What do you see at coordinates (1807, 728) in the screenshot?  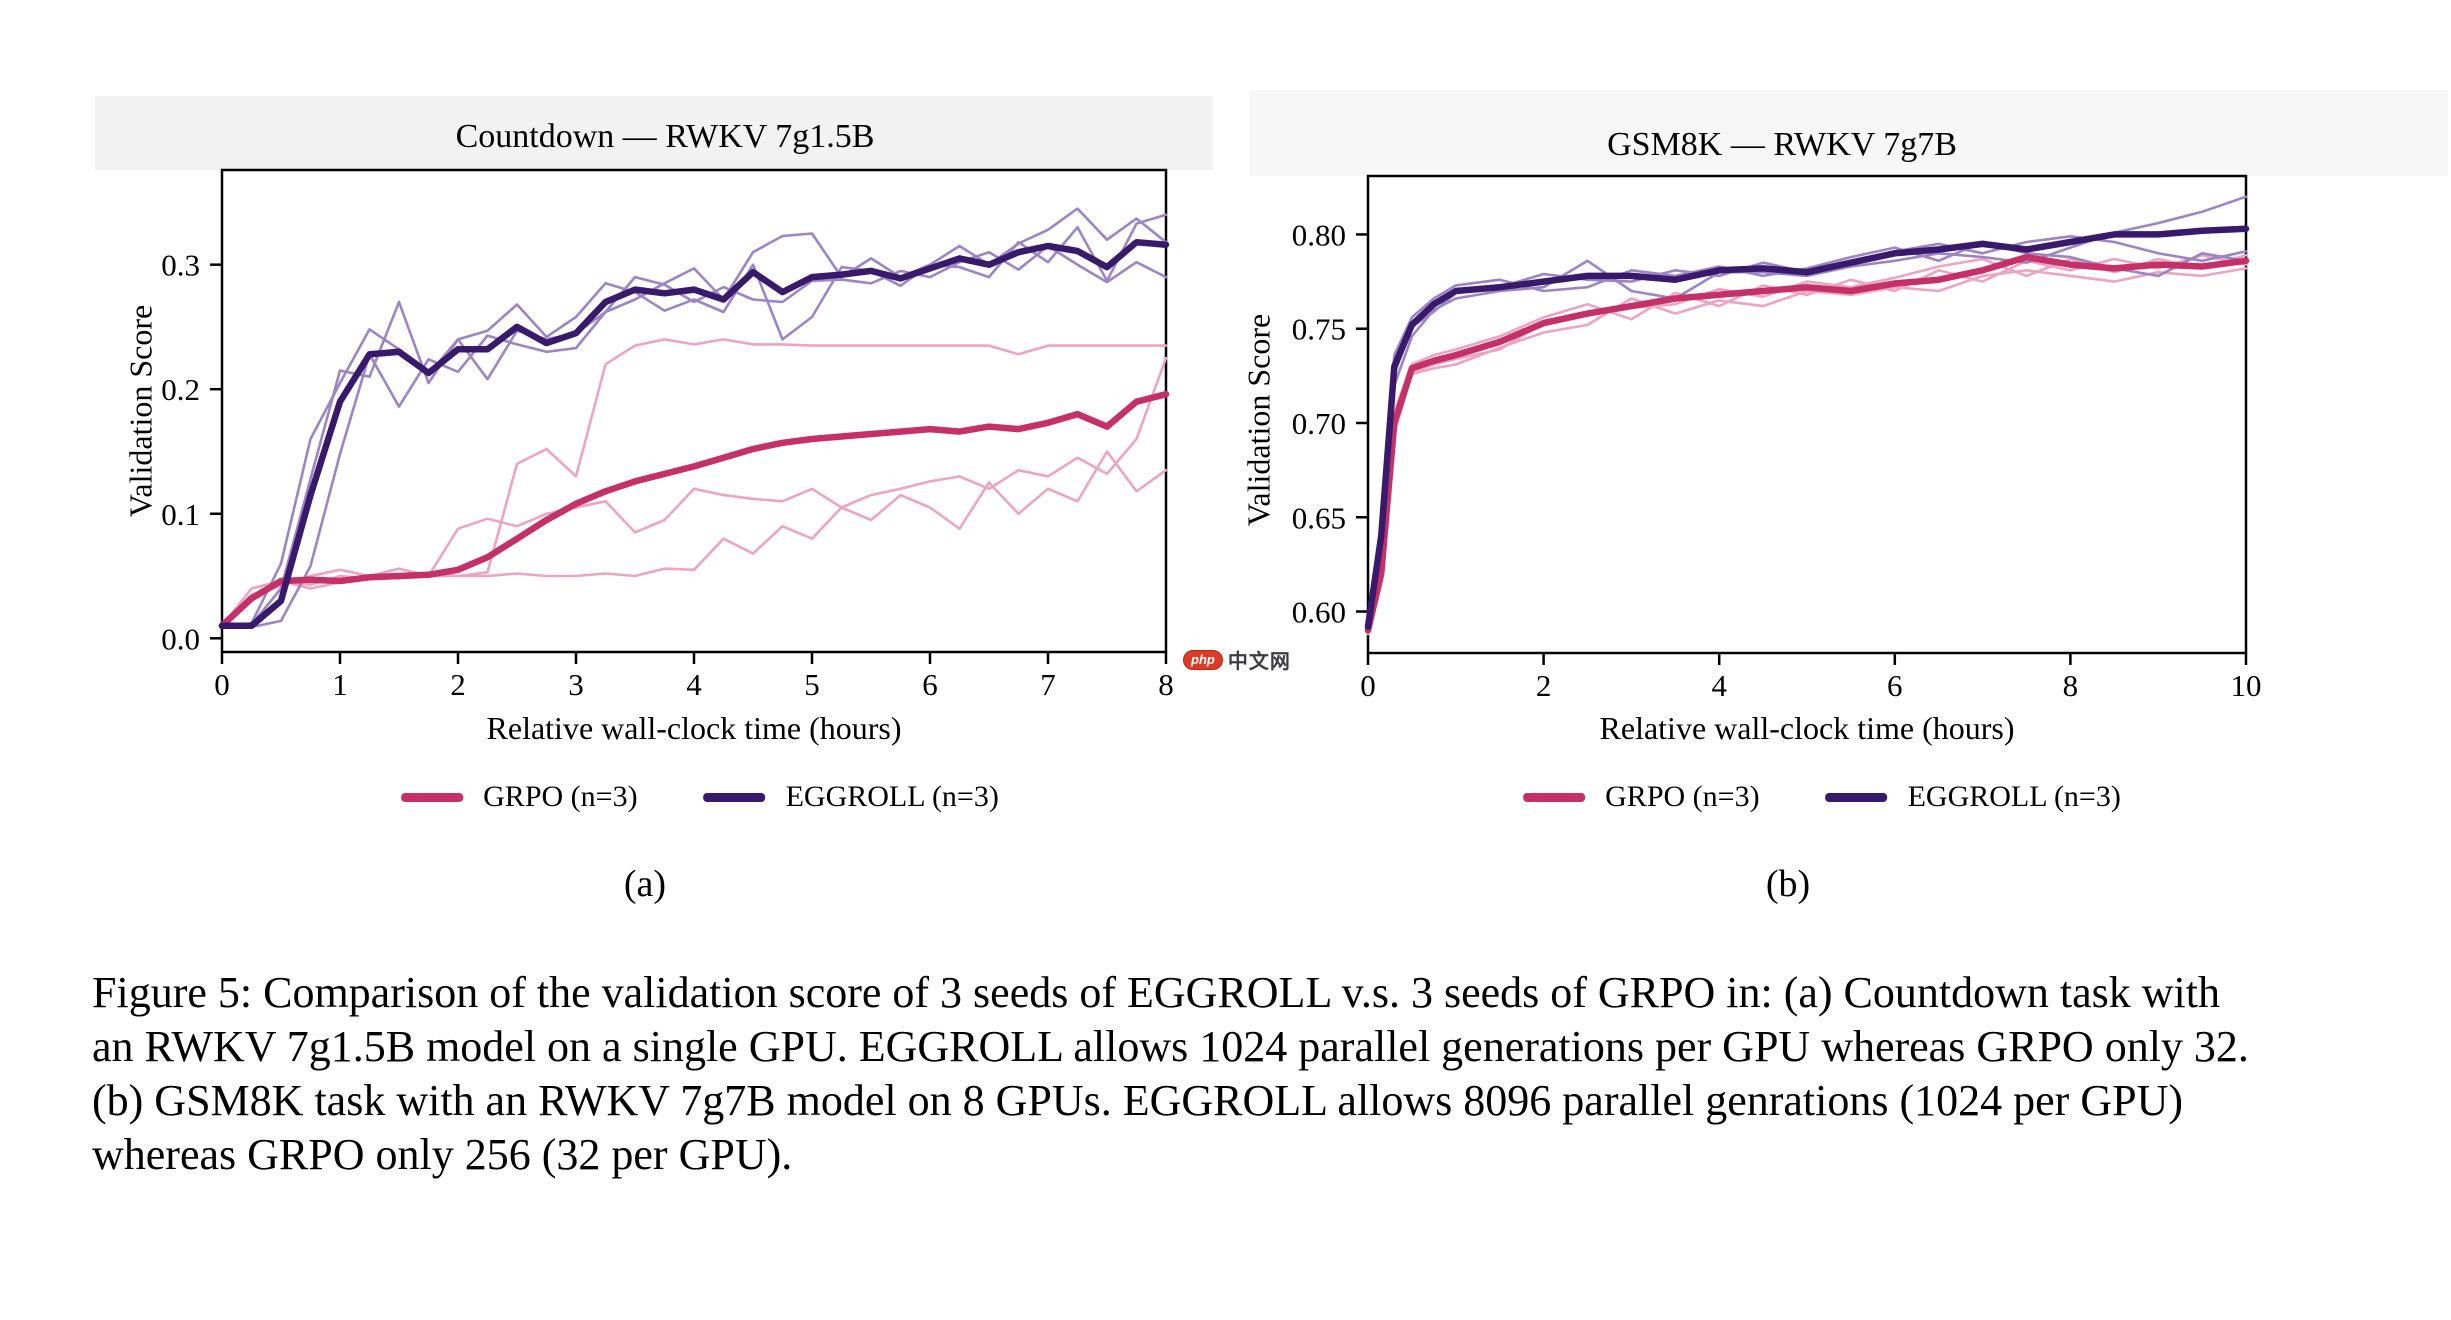 I see `chart-b-xlabel: Relative wall-clock time (hours)` at bounding box center [1807, 728].